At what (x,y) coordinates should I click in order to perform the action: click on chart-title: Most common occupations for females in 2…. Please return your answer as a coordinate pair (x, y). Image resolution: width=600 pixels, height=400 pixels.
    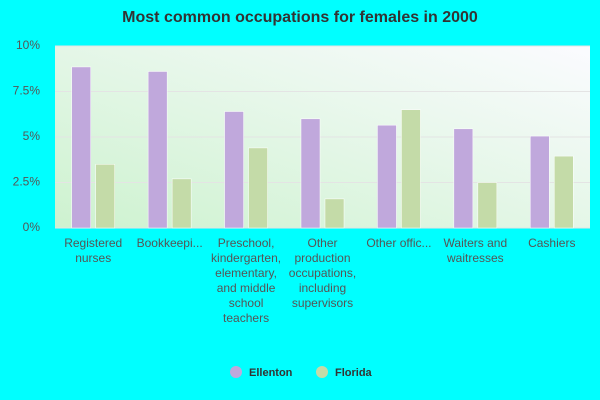
    Looking at the image, I should click on (300, 17).